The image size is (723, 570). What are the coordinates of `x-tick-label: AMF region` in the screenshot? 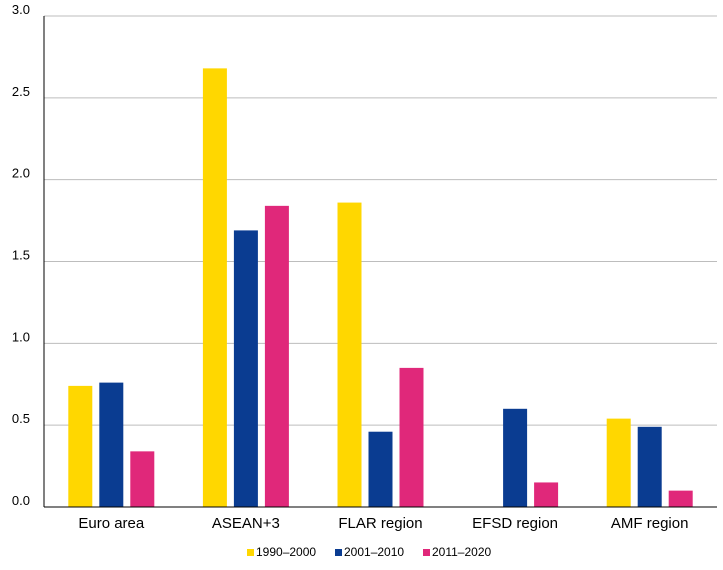 It's located at (650, 523).